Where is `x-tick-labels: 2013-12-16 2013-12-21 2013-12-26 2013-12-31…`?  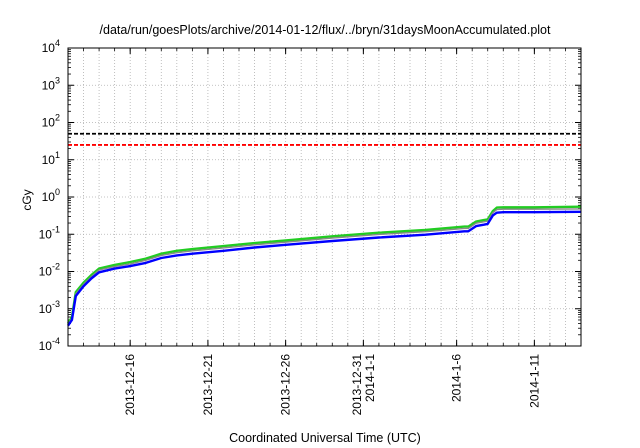
x-tick-labels: 2013-12-16 2013-12-21 2013-12-26 2013-12-31… is located at coordinates (332, 385).